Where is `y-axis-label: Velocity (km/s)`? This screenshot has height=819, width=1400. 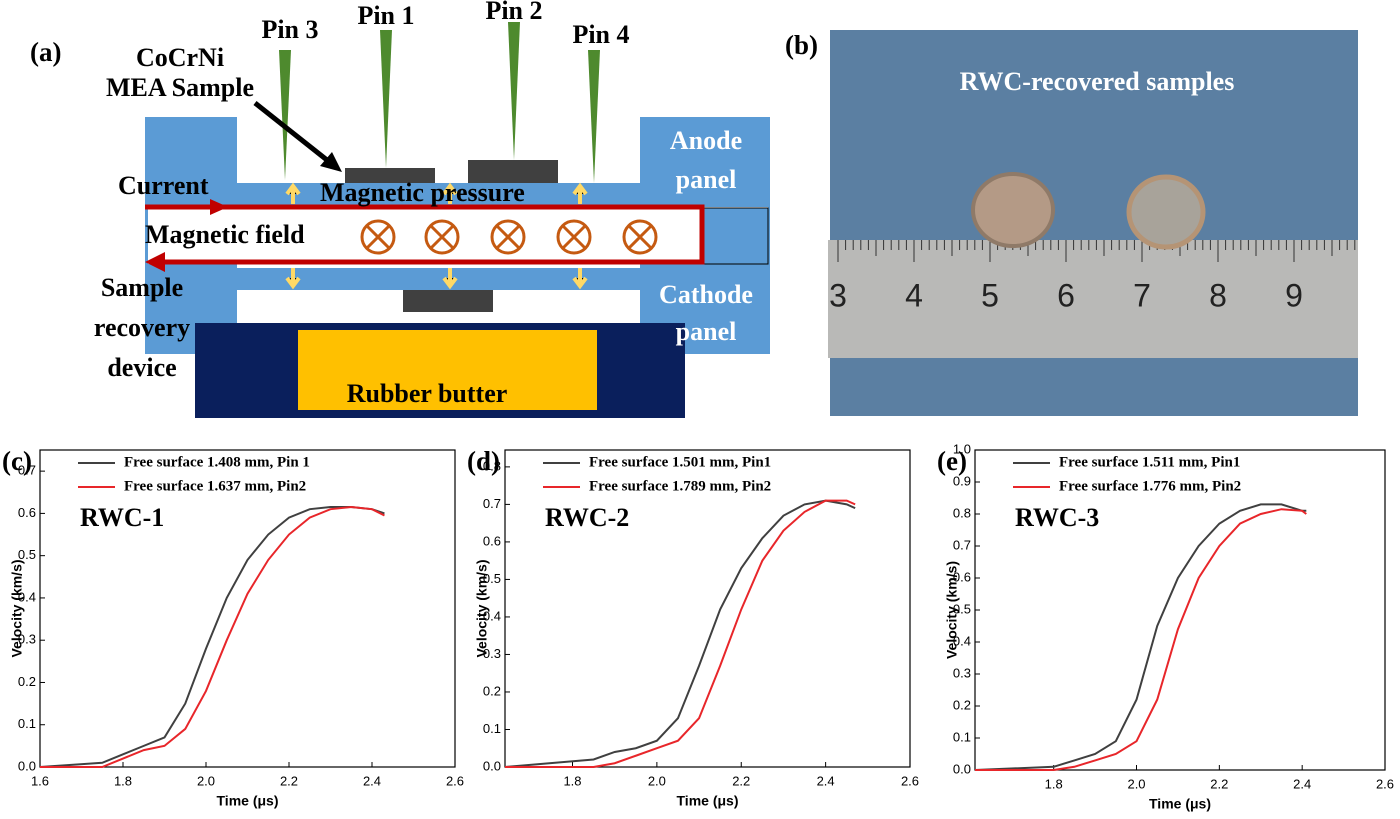
y-axis-label: Velocity (km/s) is located at coordinates (17, 608).